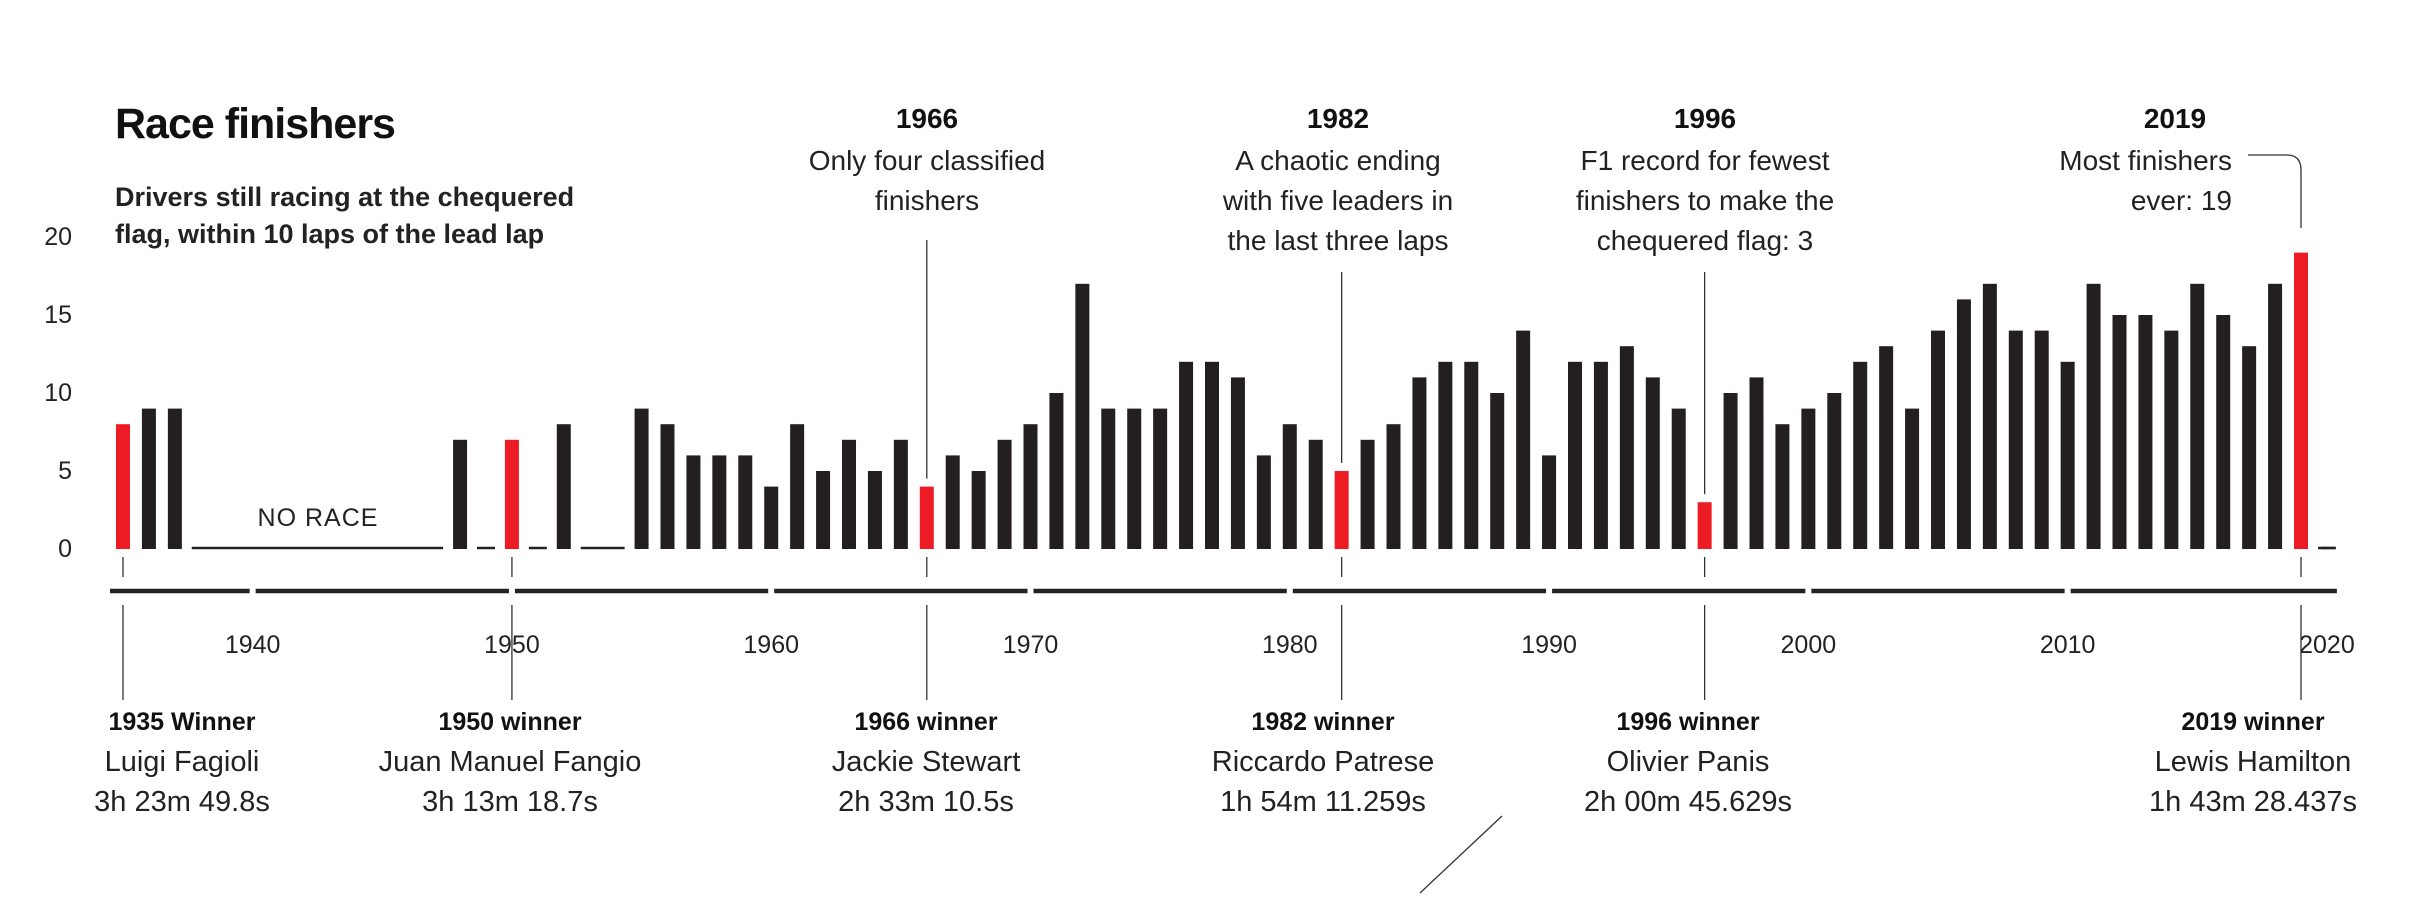  I want to click on bar-2017, so click(2249, 447).